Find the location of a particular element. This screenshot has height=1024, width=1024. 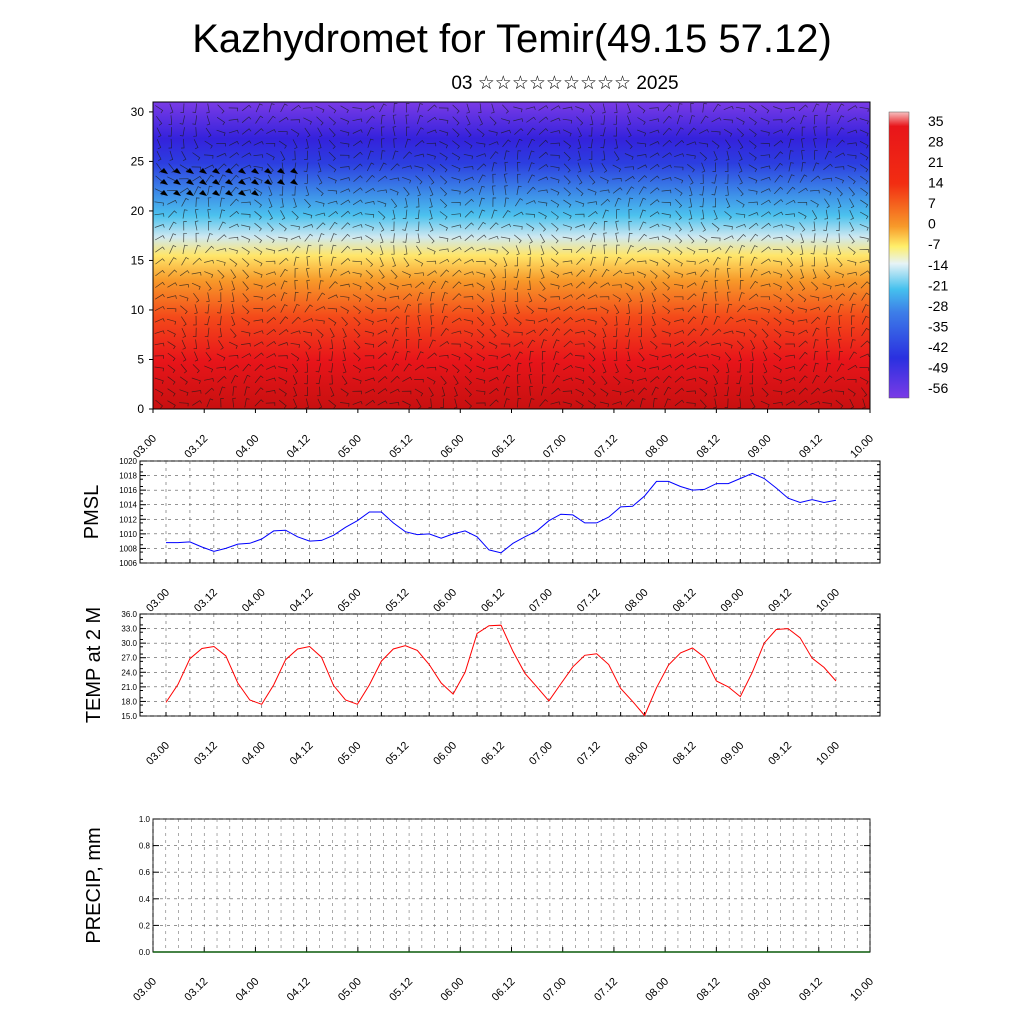

precip-x-tick-label: 07.12 is located at coordinates (606, 990).